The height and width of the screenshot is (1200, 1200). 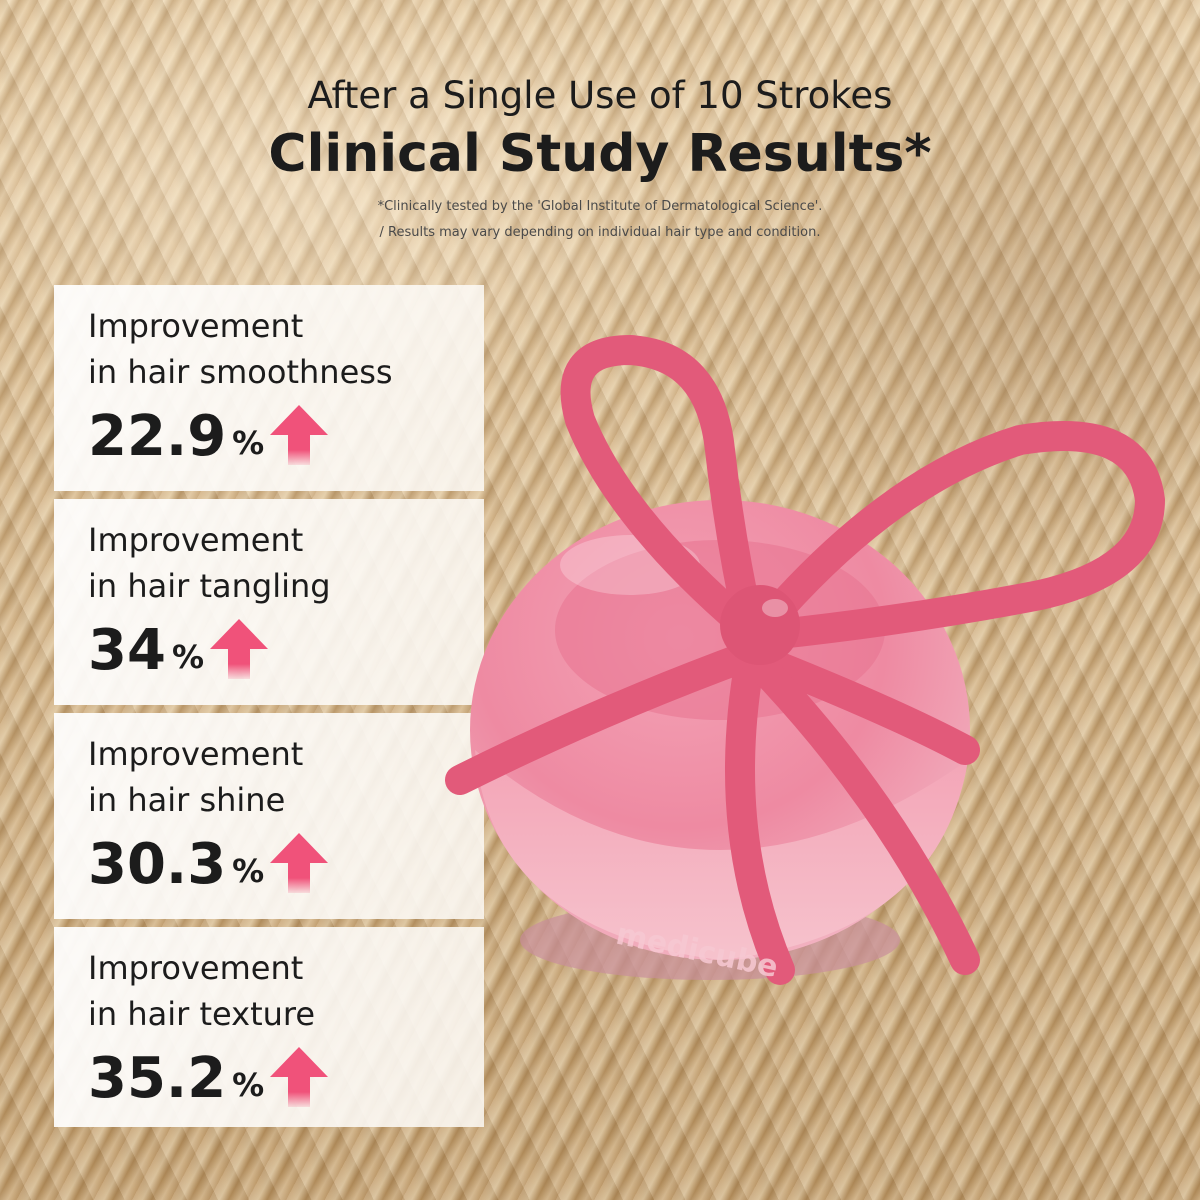 What do you see at coordinates (209, 586) in the screenshot?
I see `result-label-line-2: in hair tangling` at bounding box center [209, 586].